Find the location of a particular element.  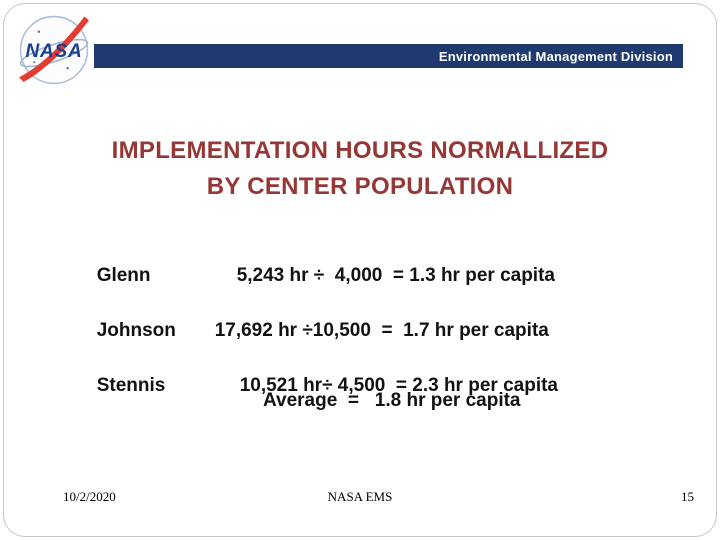

center-name: Glenn is located at coordinates (123, 275).